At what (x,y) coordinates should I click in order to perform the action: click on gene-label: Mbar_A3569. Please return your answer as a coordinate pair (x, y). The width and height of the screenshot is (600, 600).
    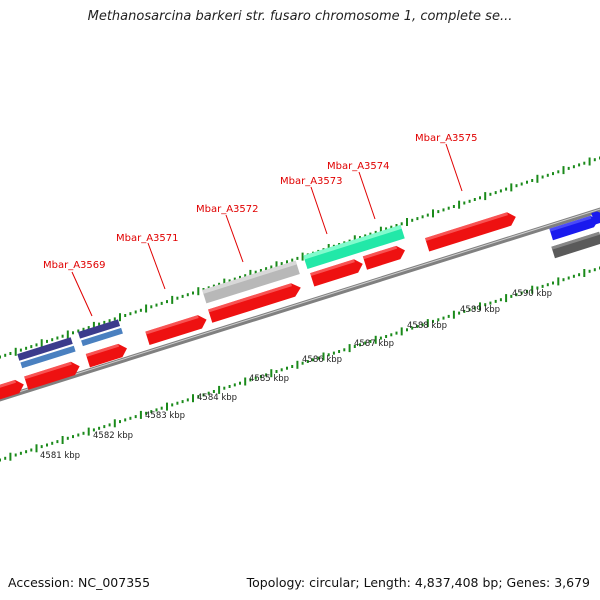
    Looking at the image, I should click on (74, 265).